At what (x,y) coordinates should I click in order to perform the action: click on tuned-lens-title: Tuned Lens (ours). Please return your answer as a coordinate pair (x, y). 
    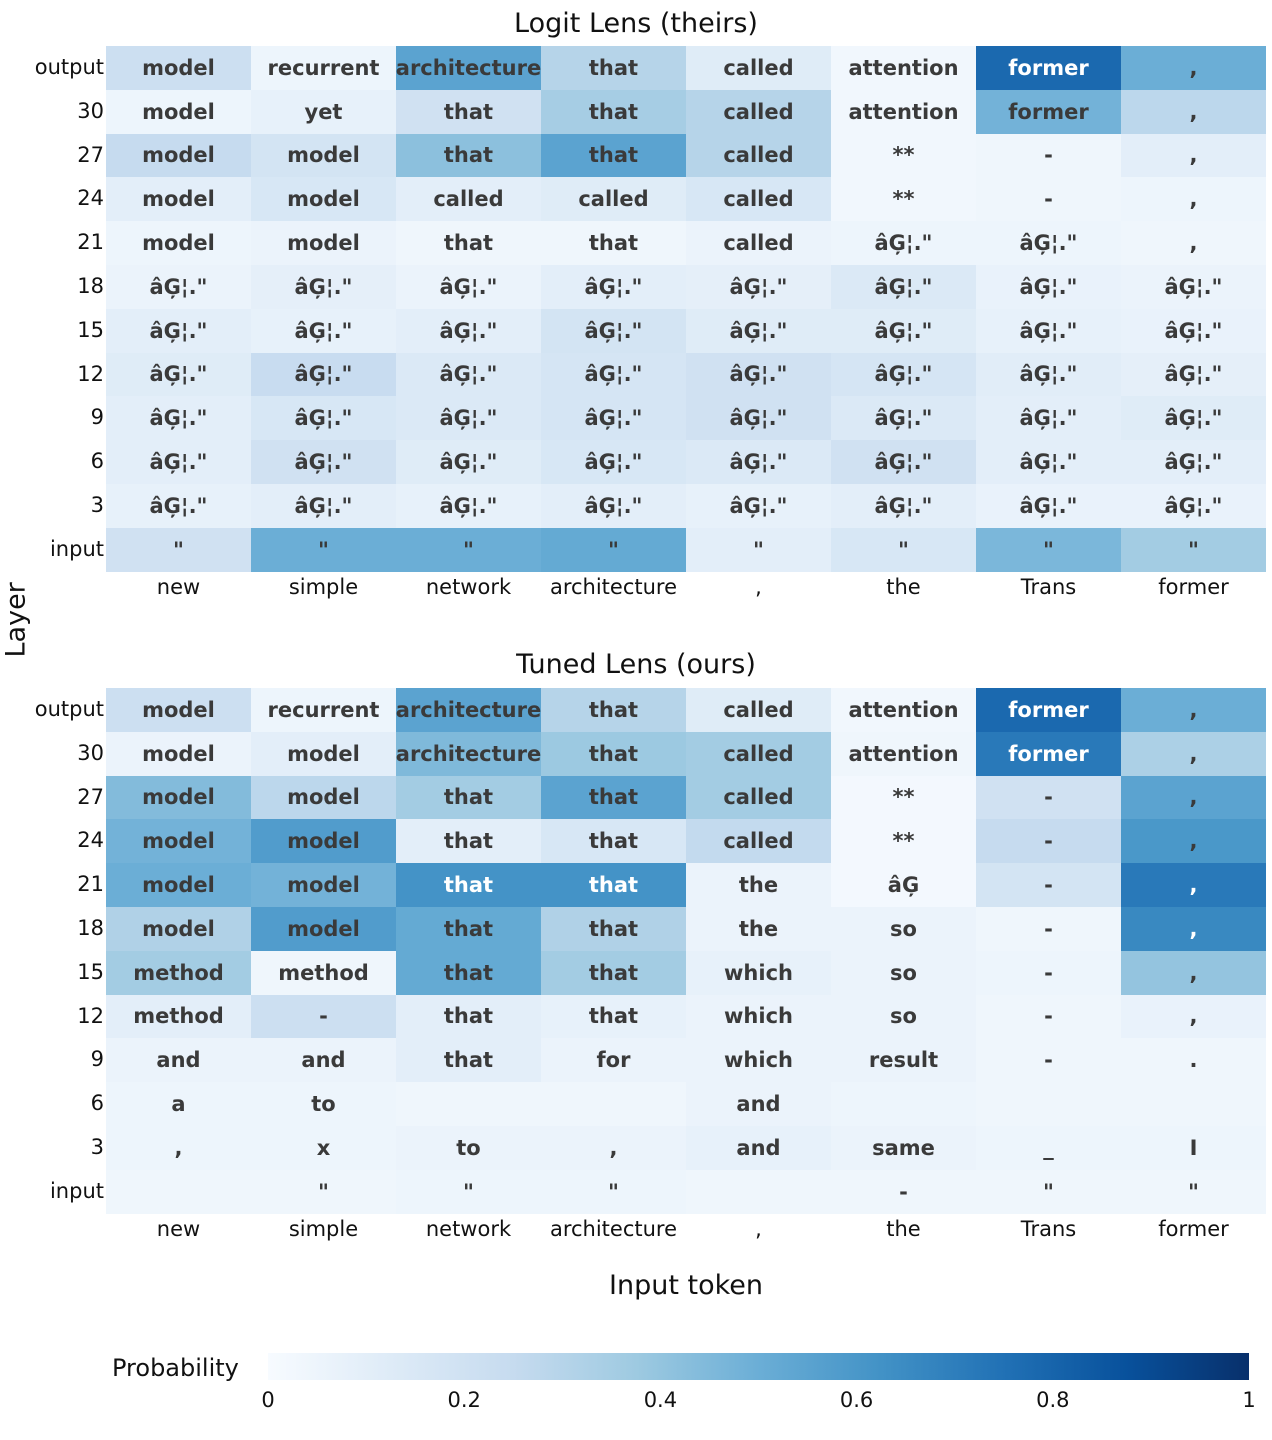
    Looking at the image, I should click on (636, 664).